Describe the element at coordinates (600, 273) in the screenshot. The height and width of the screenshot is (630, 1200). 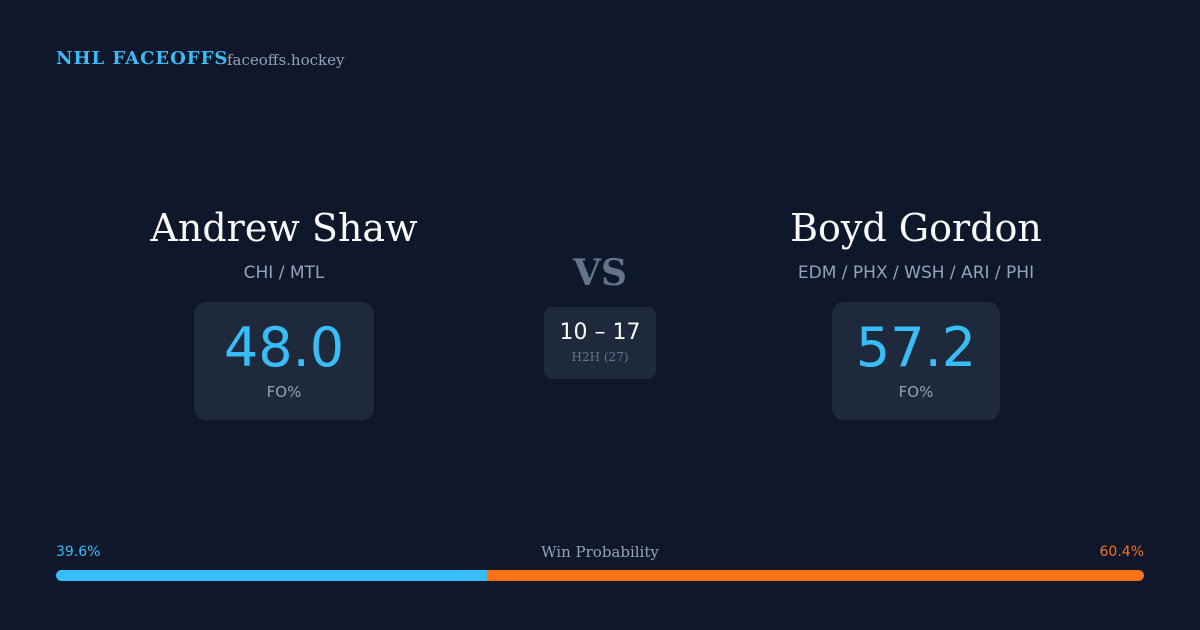
I see `vs-label: VS` at that location.